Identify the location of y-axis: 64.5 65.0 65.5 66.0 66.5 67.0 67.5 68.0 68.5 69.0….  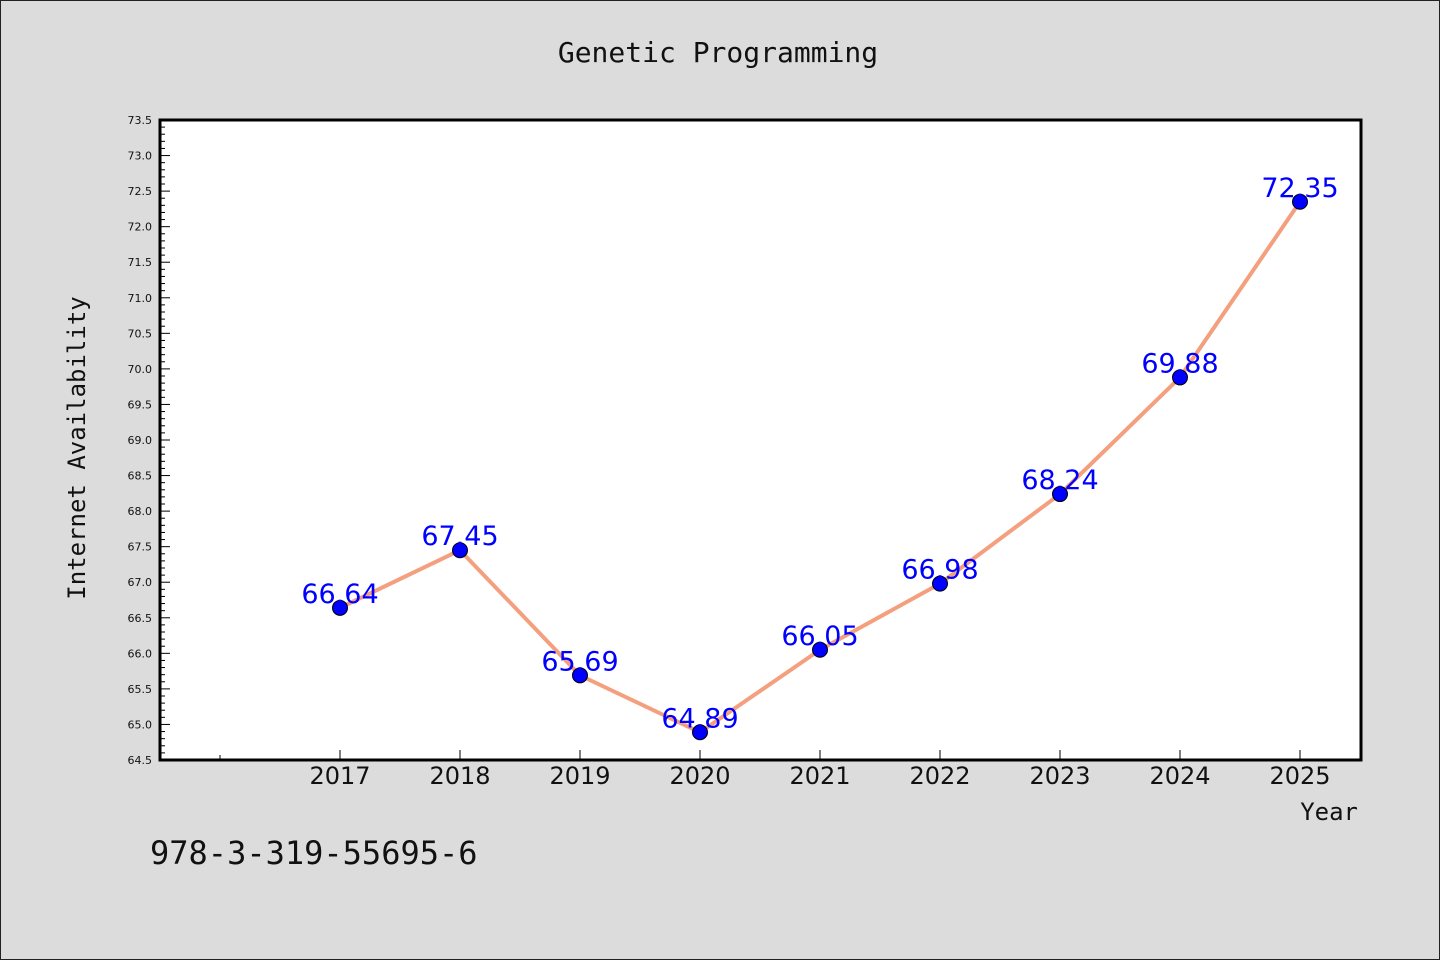
(149, 440).